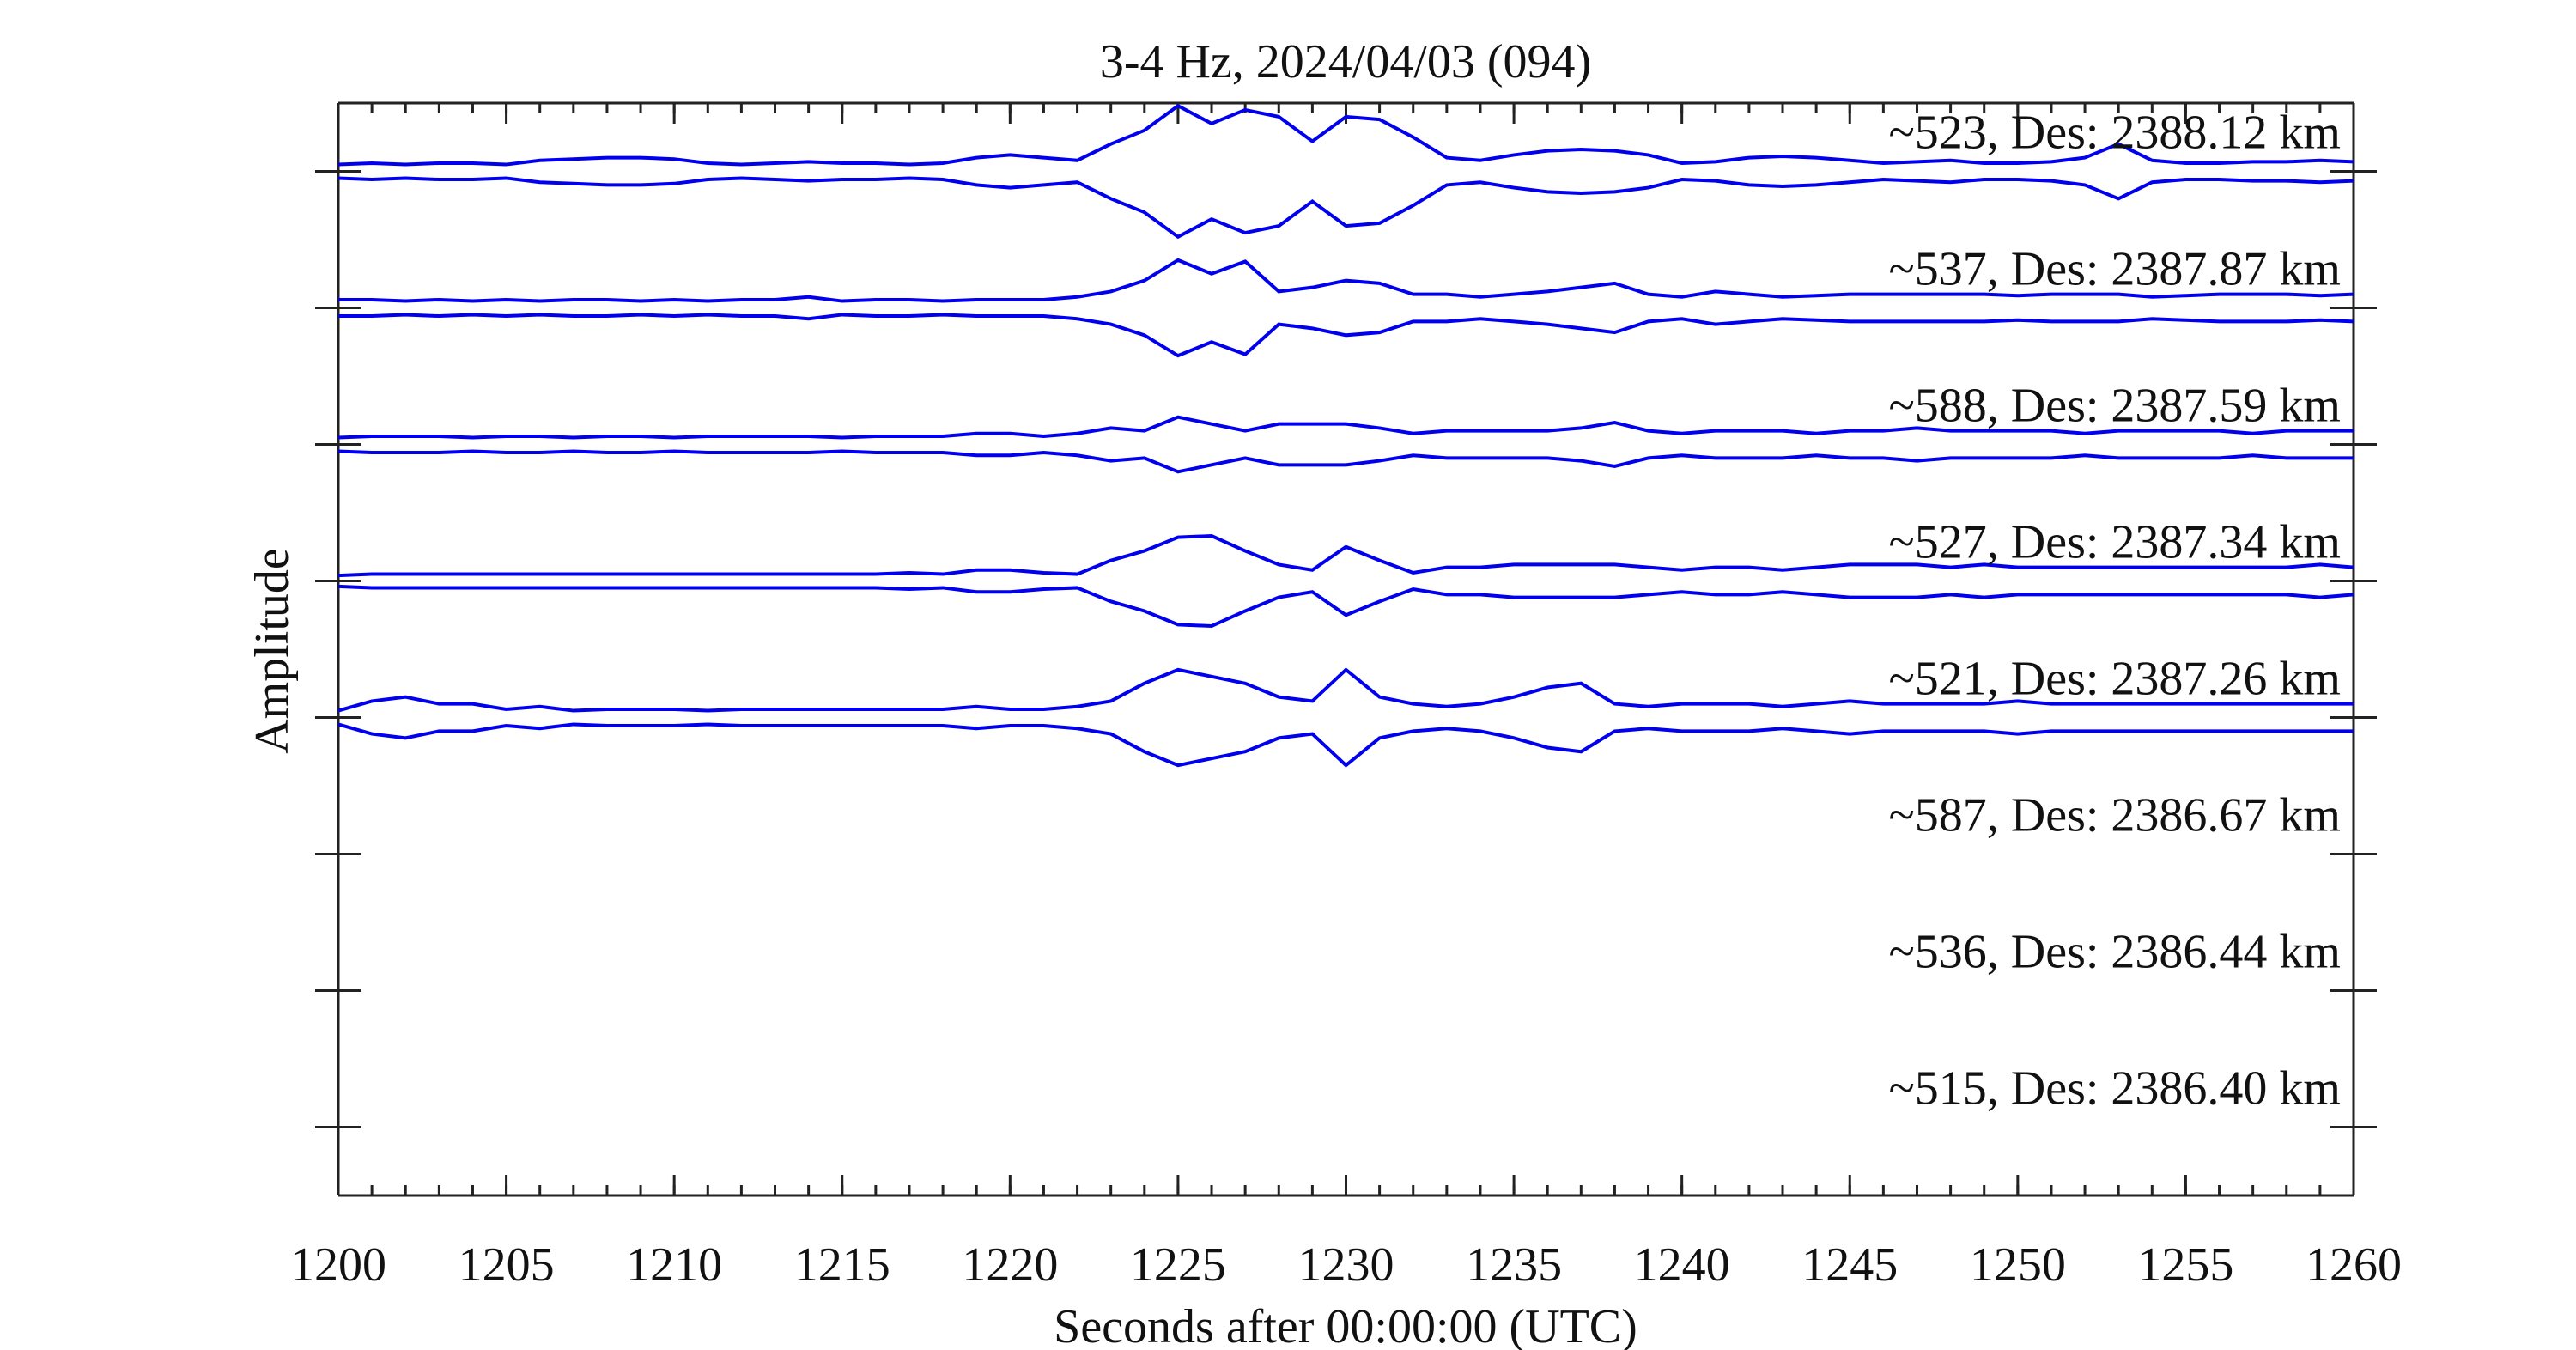 The image size is (2576, 1350). What do you see at coordinates (1345, 61) in the screenshot?
I see `chart-title: 3-4 Hz, 2024/04/03 (094)` at bounding box center [1345, 61].